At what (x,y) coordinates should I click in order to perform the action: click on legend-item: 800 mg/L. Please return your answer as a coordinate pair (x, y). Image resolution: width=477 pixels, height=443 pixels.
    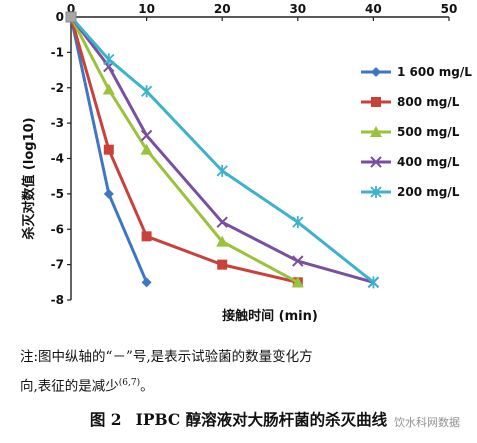
    Looking at the image, I should click on (410, 102).